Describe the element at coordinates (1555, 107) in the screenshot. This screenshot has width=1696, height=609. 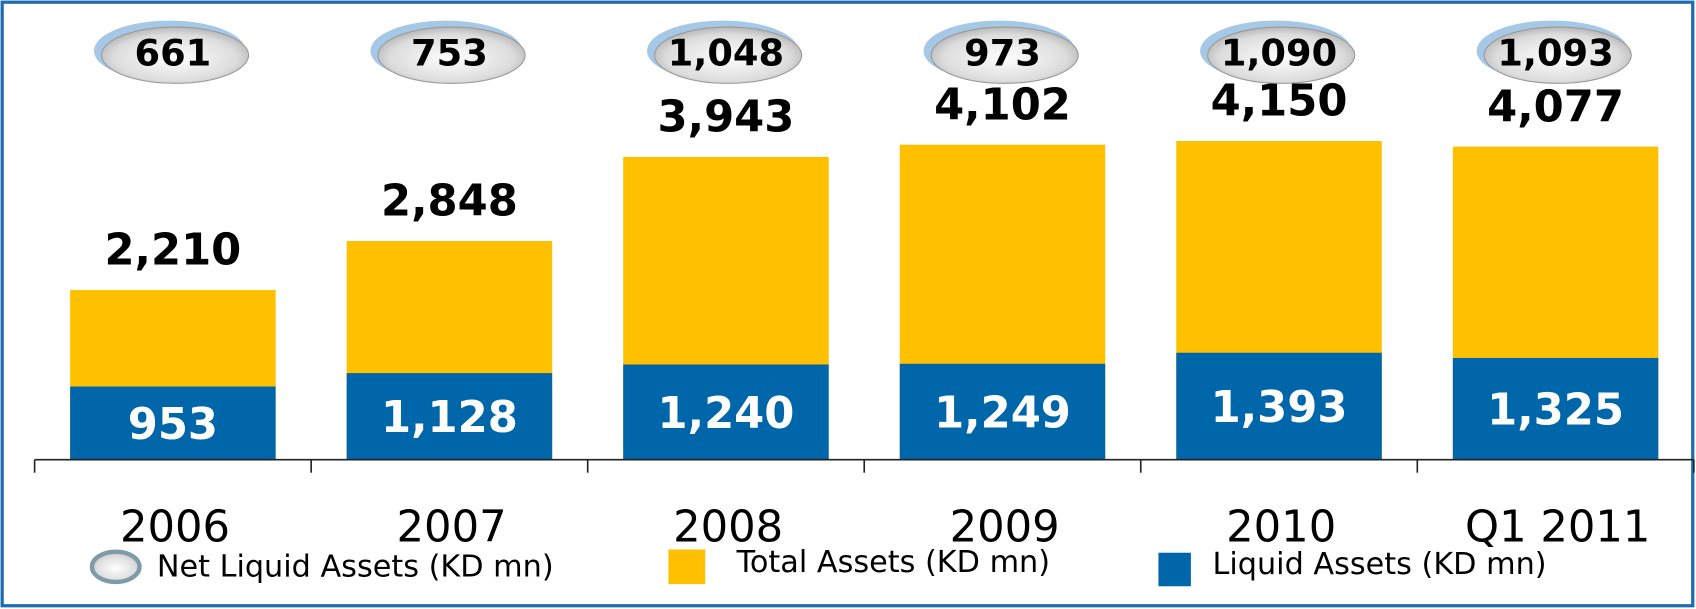
I see `data-label: 4,077` at that location.